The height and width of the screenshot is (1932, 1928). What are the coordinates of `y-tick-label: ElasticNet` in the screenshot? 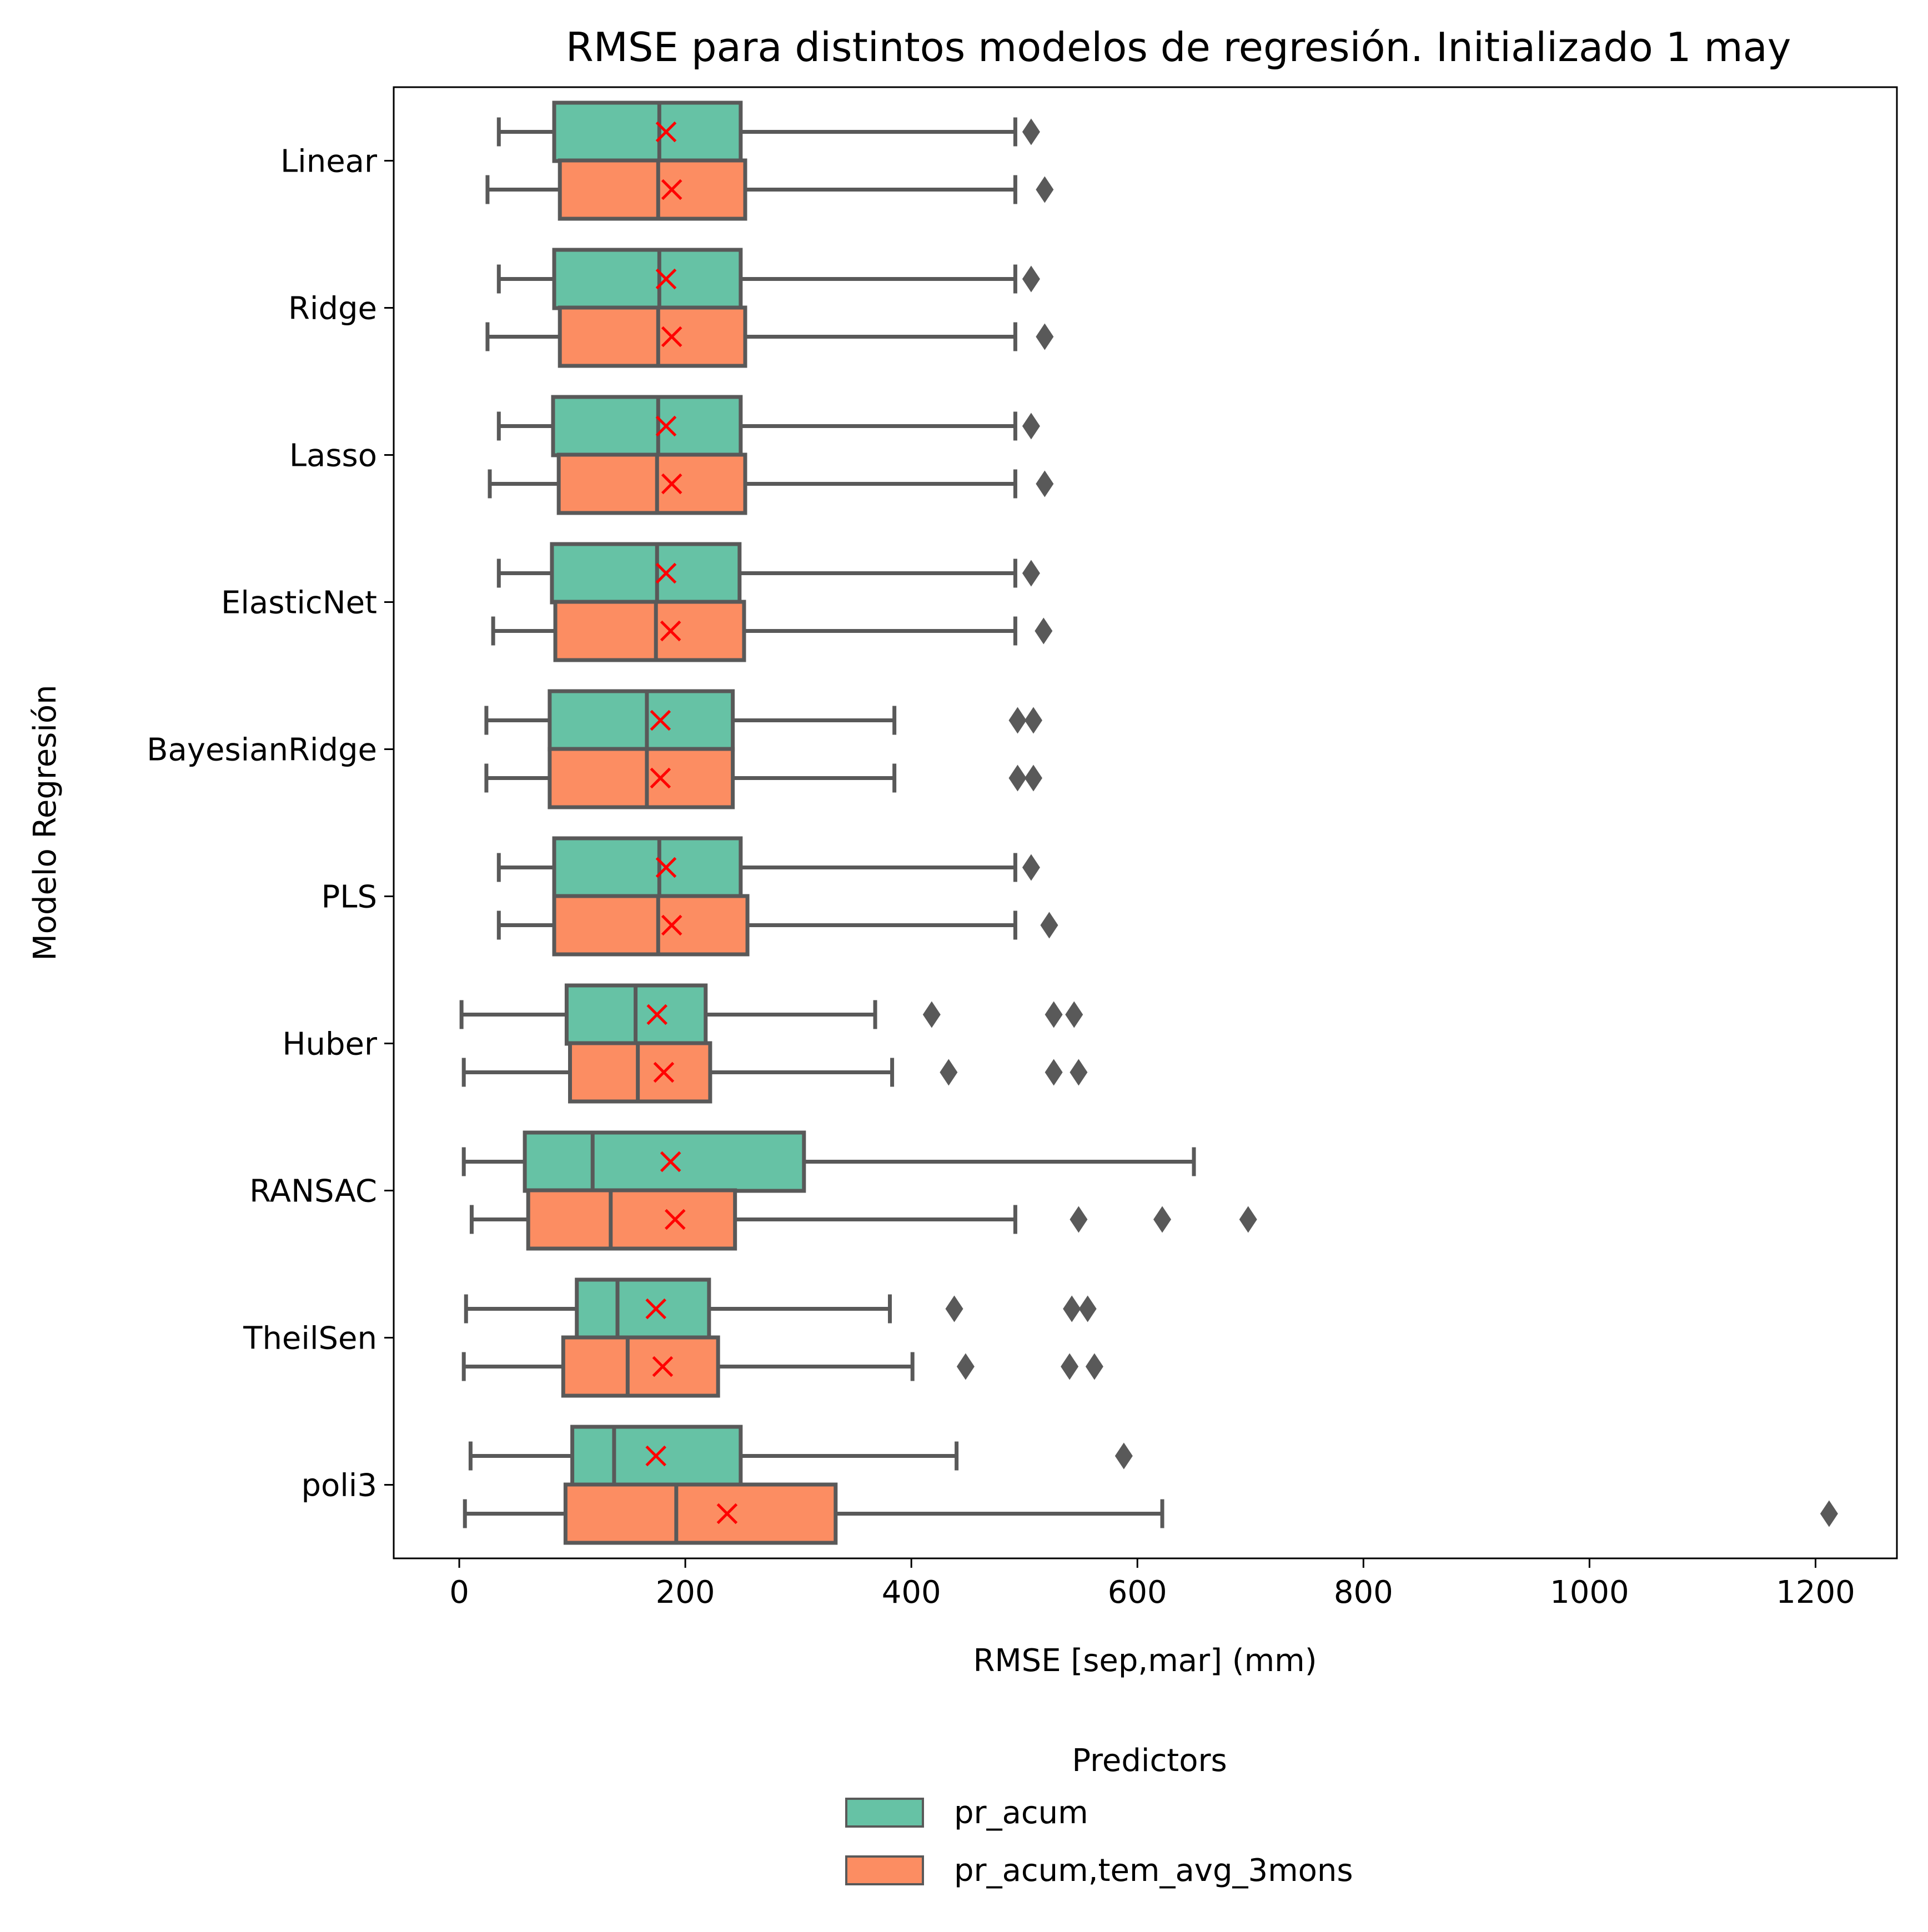 It's located at (299, 603).